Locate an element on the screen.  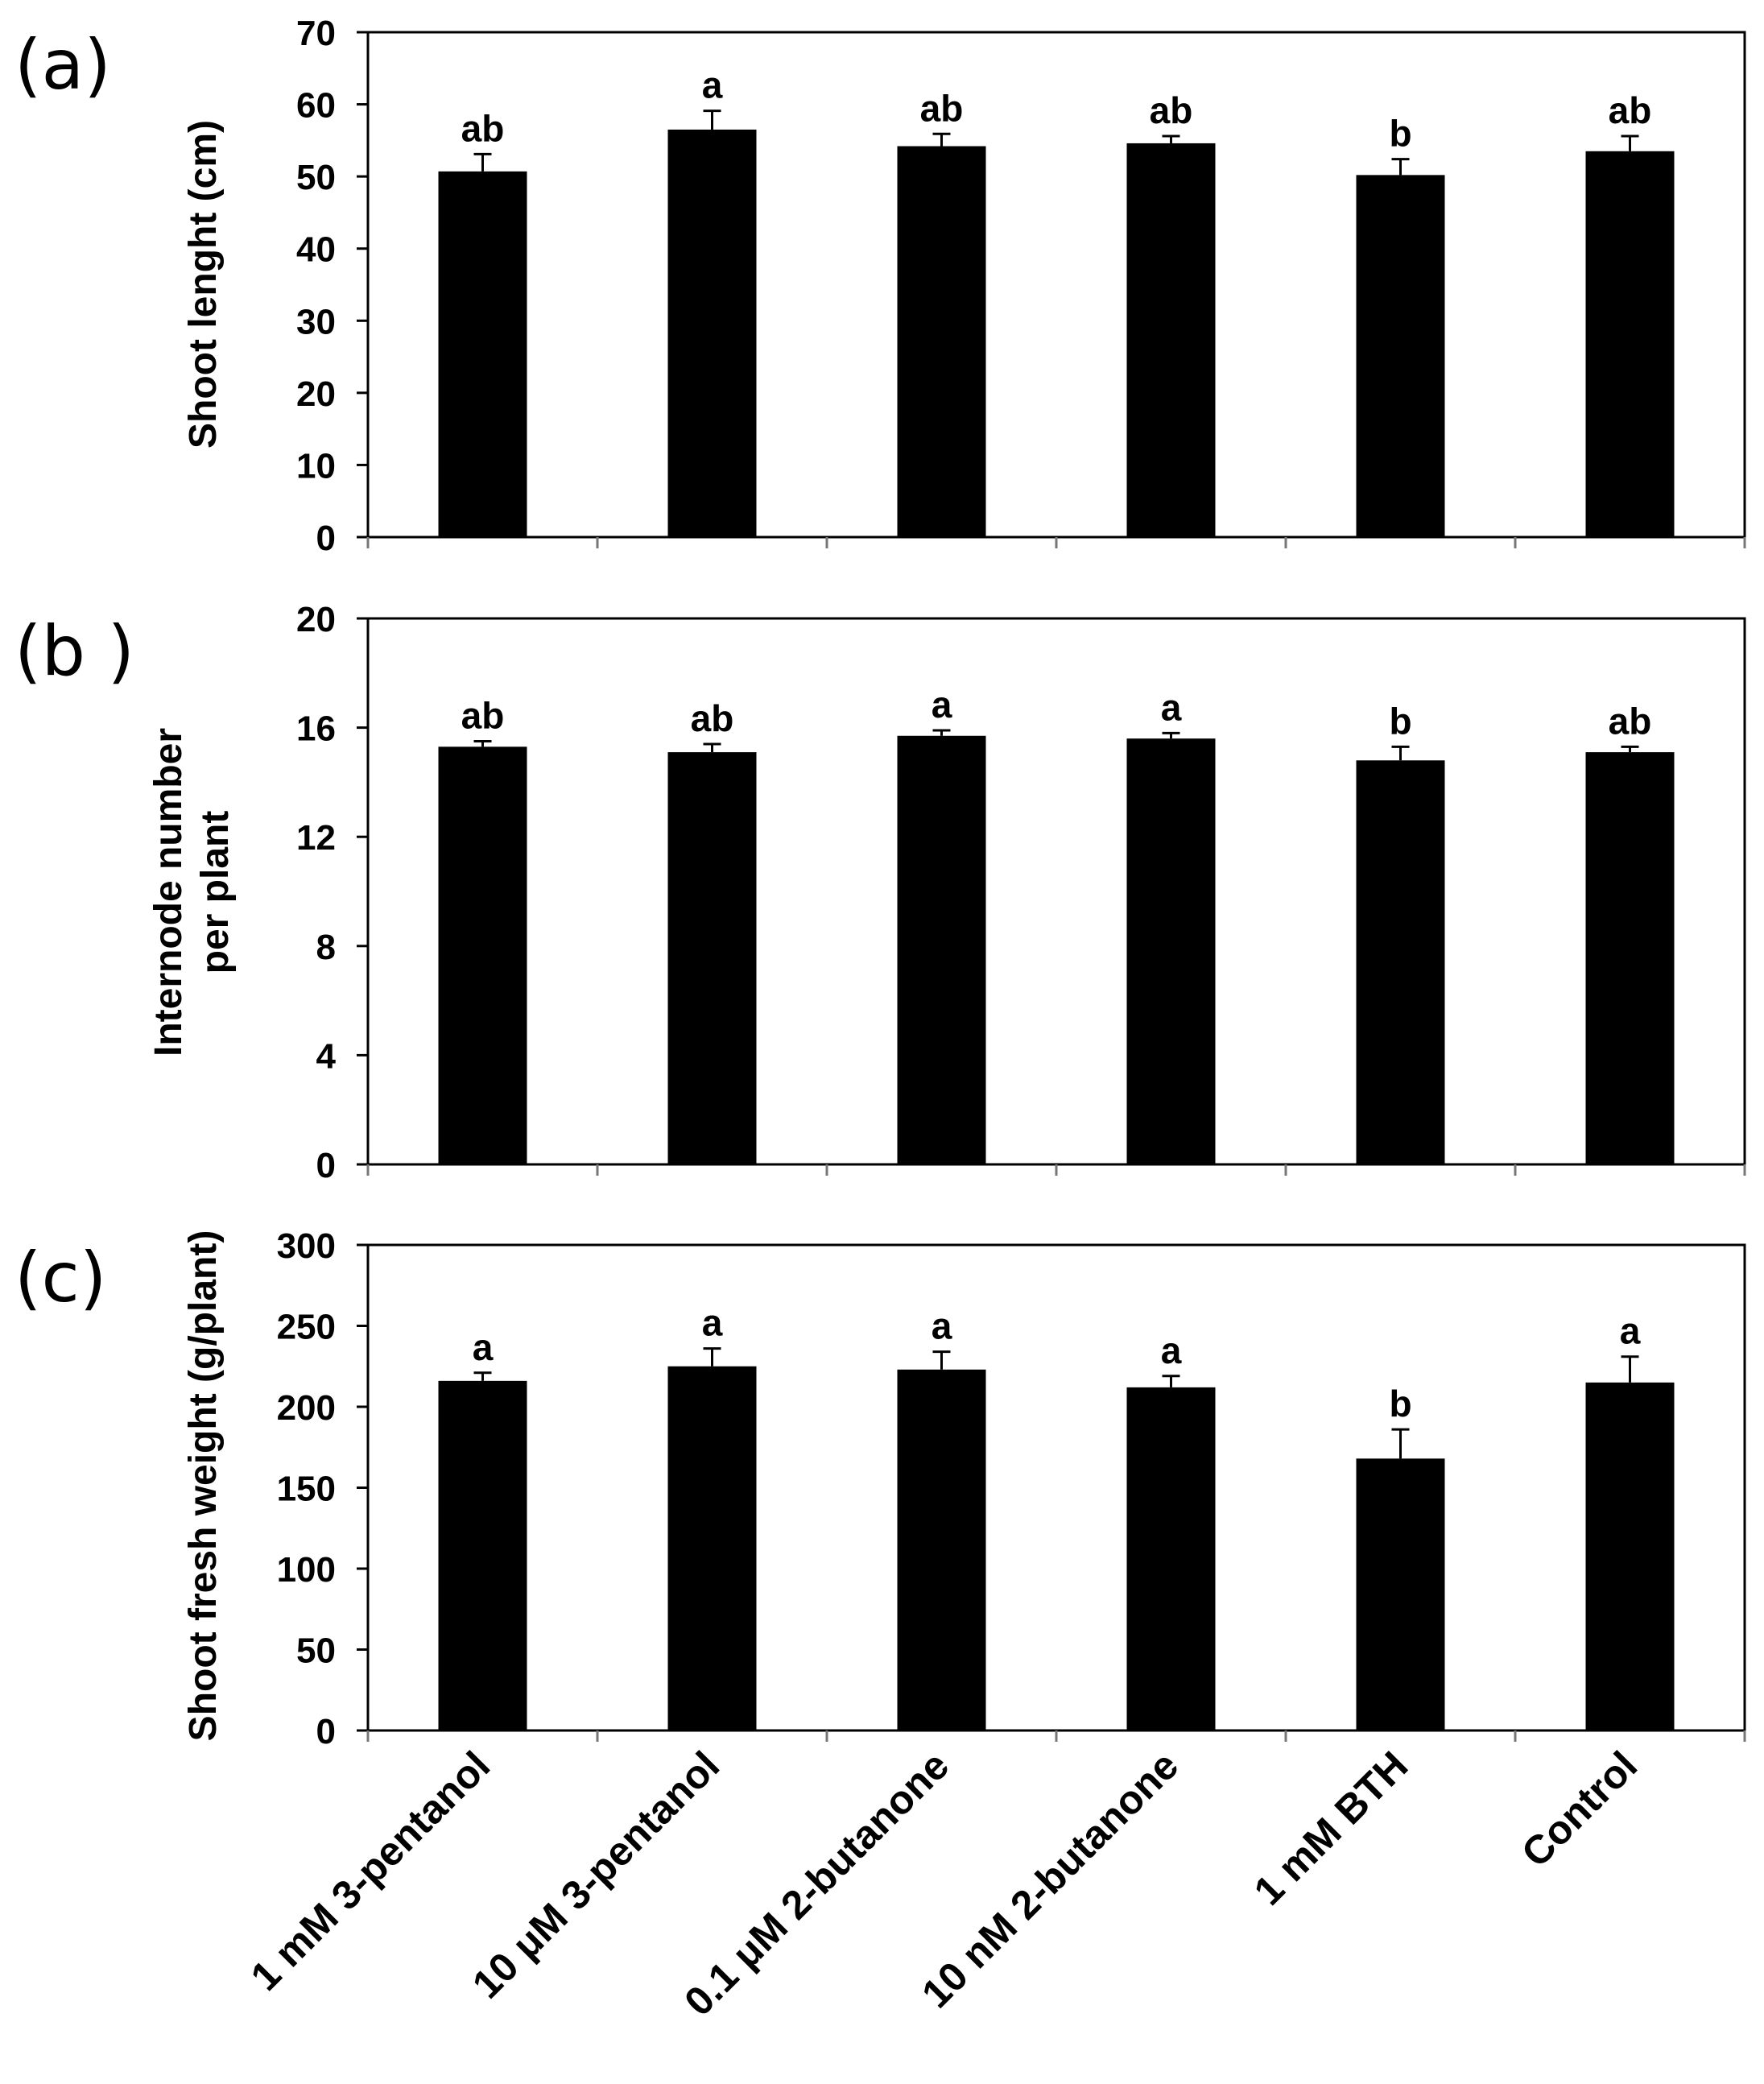
y-tick-label: 250 is located at coordinates (306, 1327).